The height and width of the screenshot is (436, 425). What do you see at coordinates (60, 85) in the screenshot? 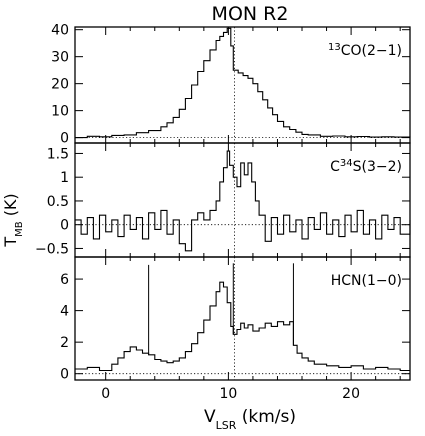
I see `y-tick-label: 20` at bounding box center [60, 85].